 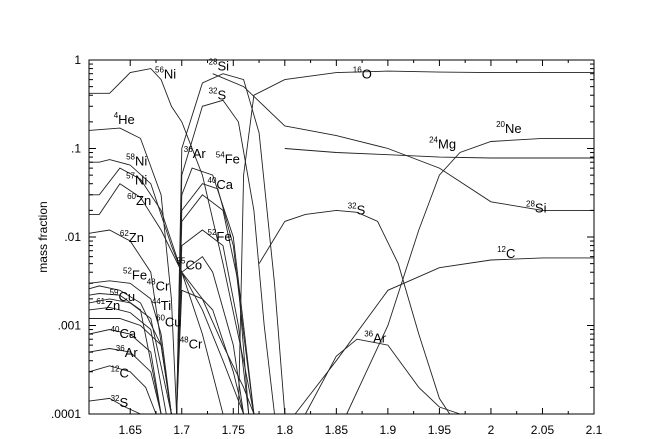 I want to click on isotope-label-29: 12C, so click(x=120, y=372).